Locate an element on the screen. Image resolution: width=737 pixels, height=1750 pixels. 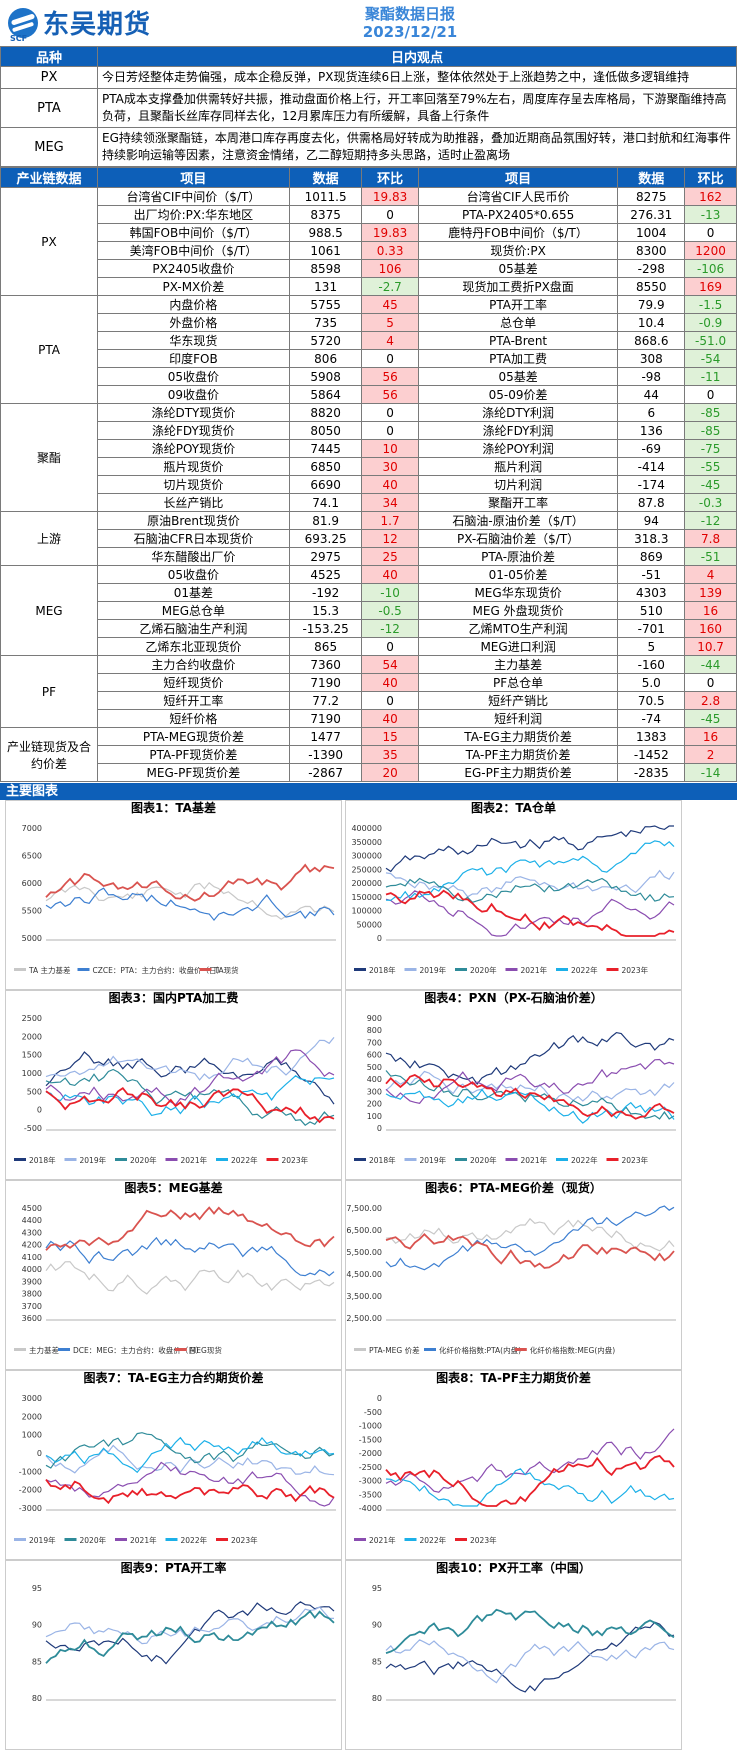
item-name: 石脑油CFR日本现货价 is located at coordinates (193, 538).